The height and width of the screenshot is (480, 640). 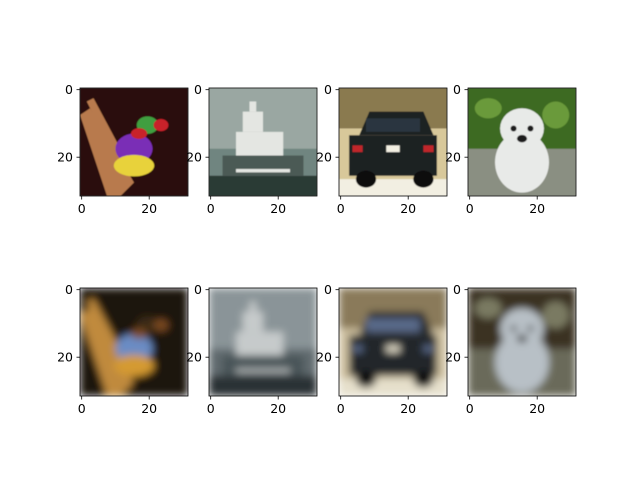 I want to click on image-bird-reconstruction, so click(x=134, y=342).